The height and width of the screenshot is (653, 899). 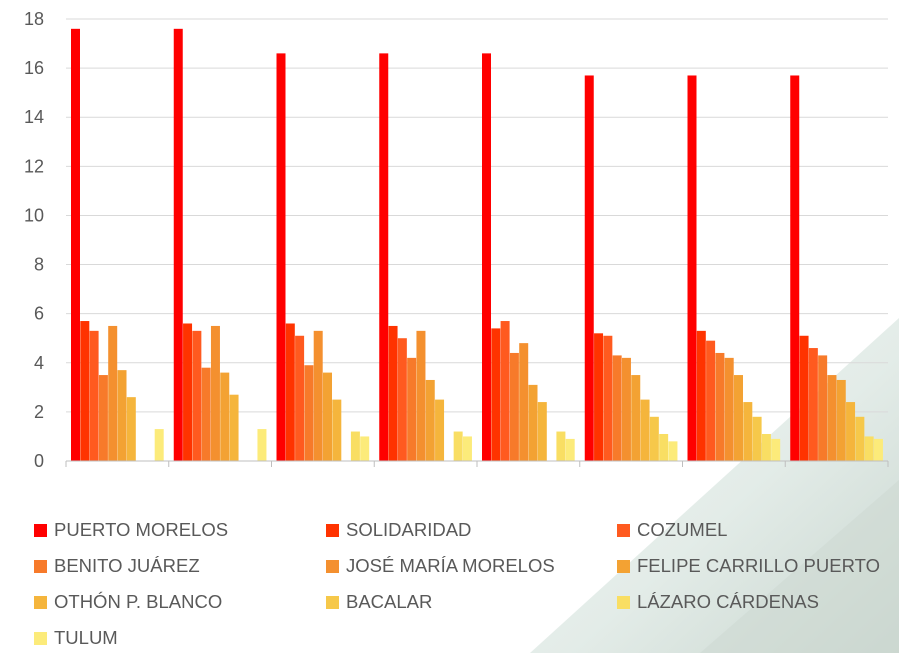 I want to click on legend-item: COZUMEL, so click(x=672, y=530).